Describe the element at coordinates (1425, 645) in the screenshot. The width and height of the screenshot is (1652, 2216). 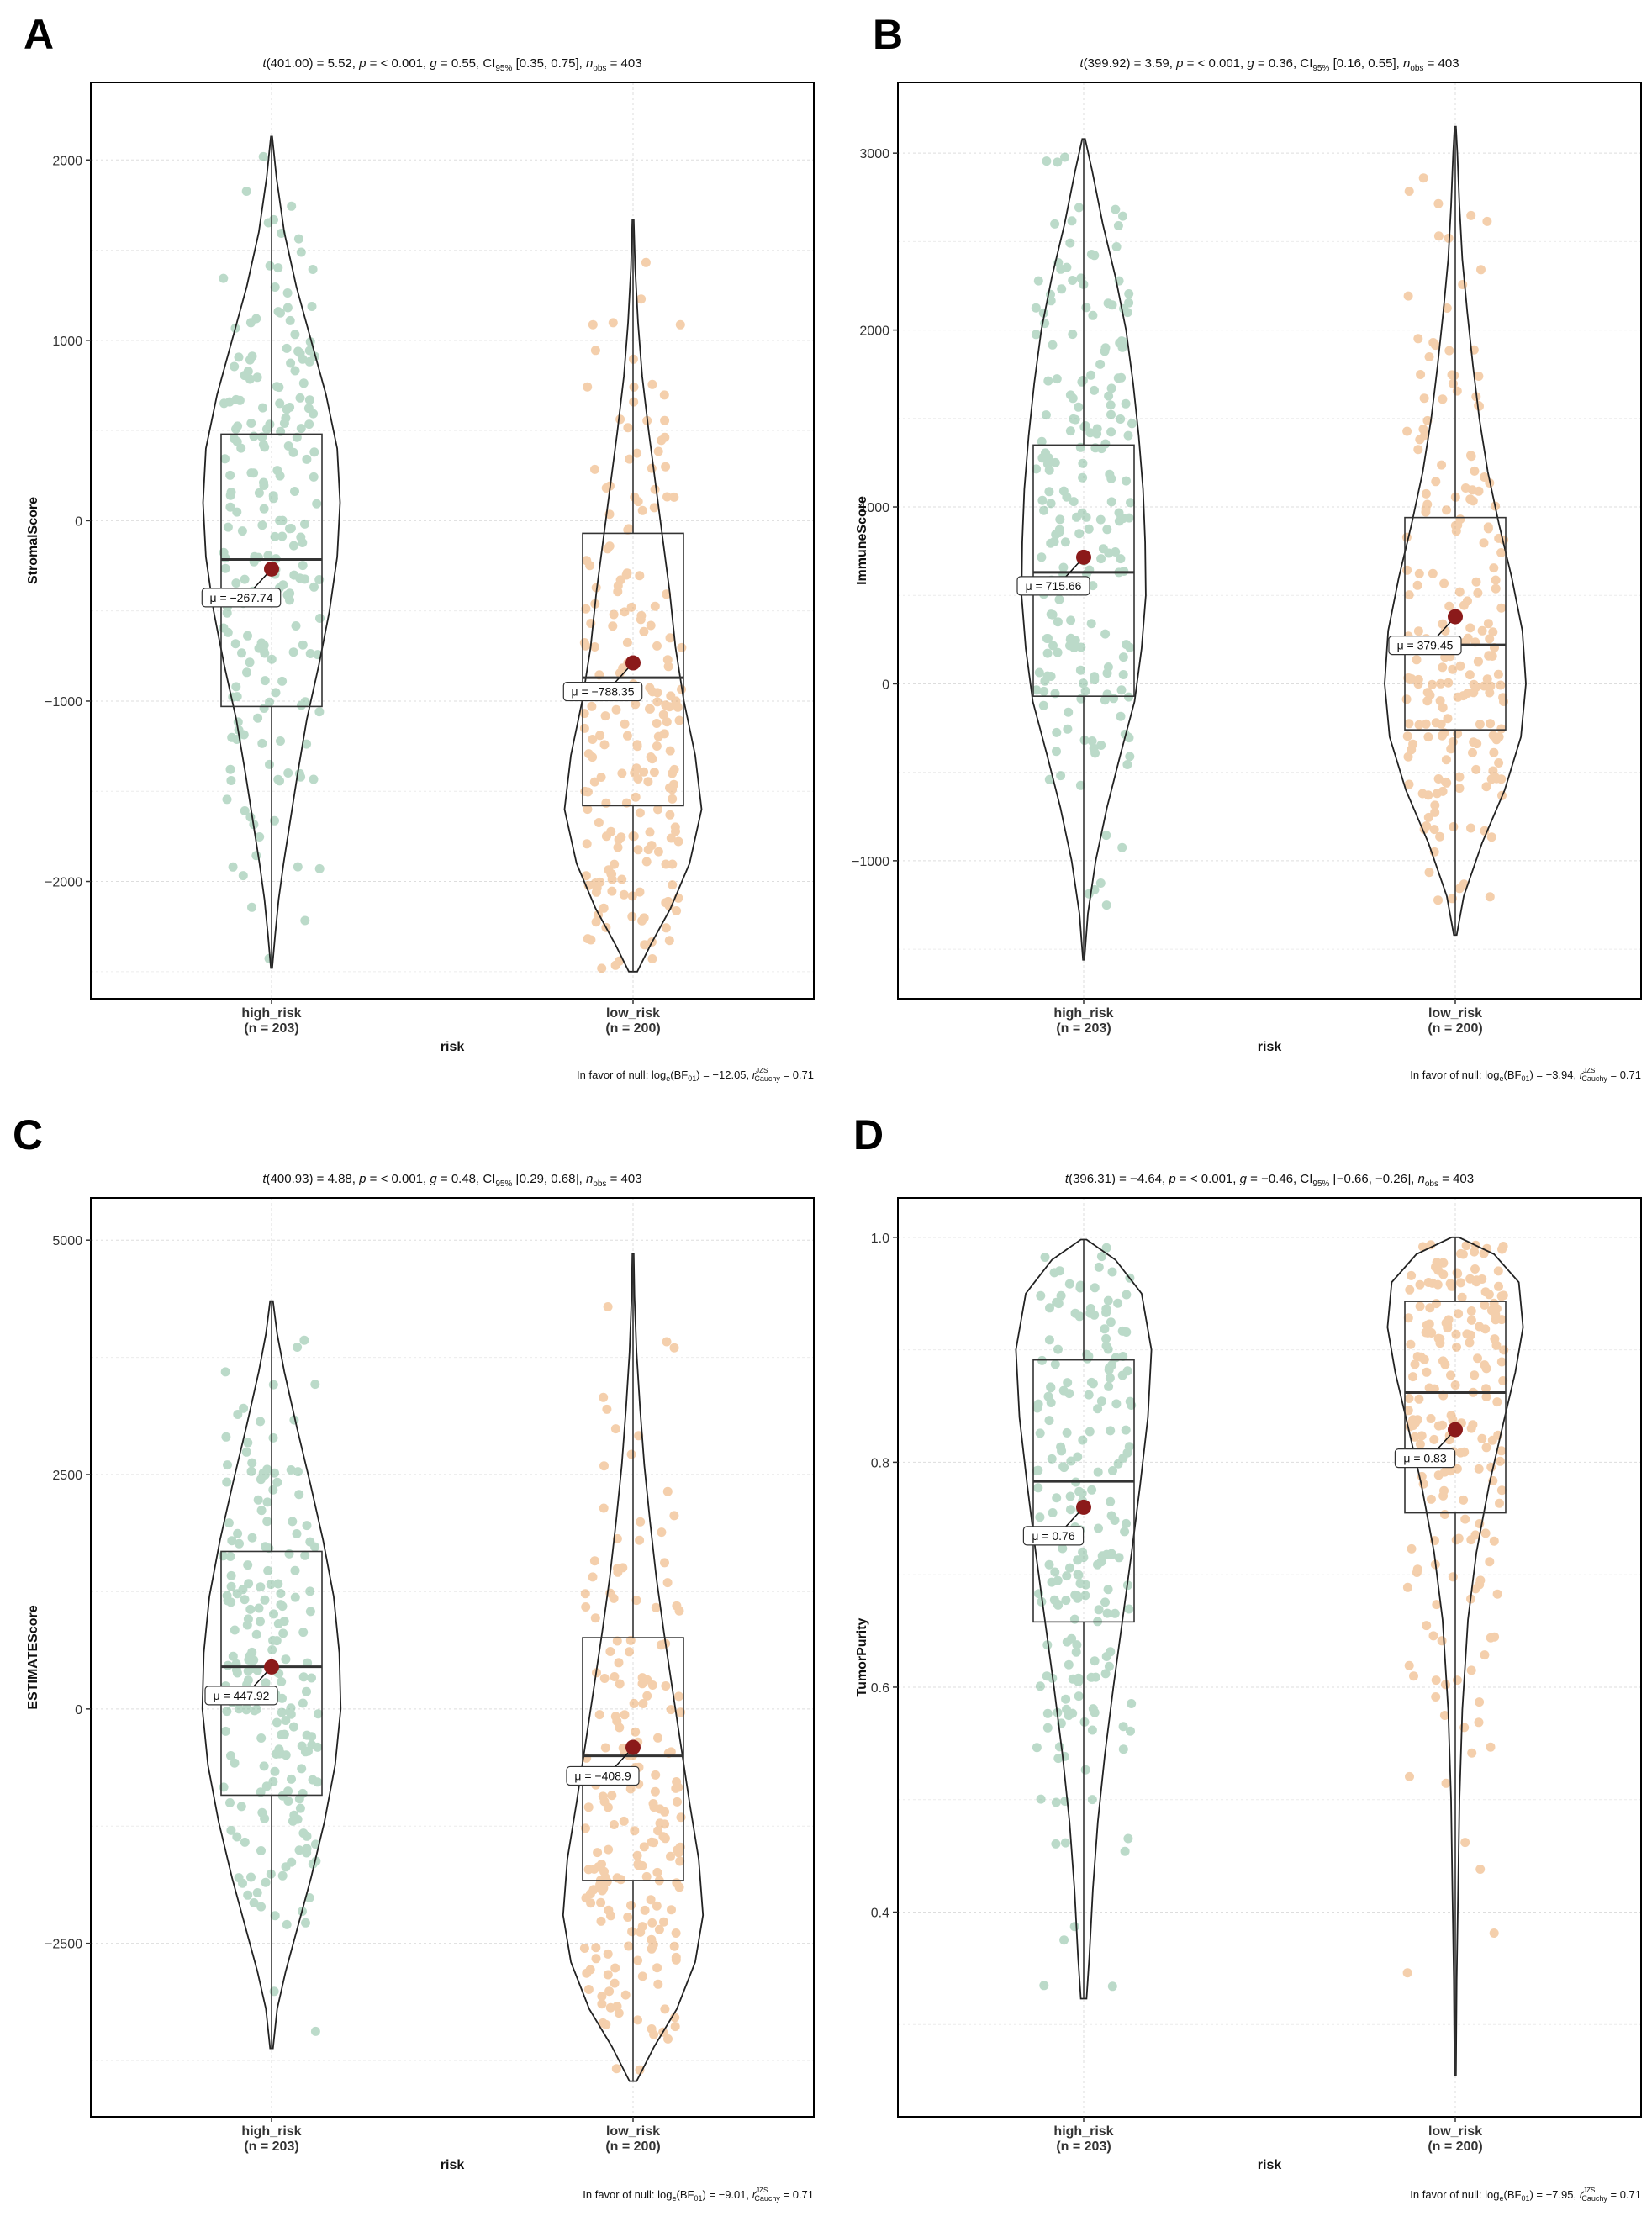
I see `mean-label-text: μ = 379.45` at that location.